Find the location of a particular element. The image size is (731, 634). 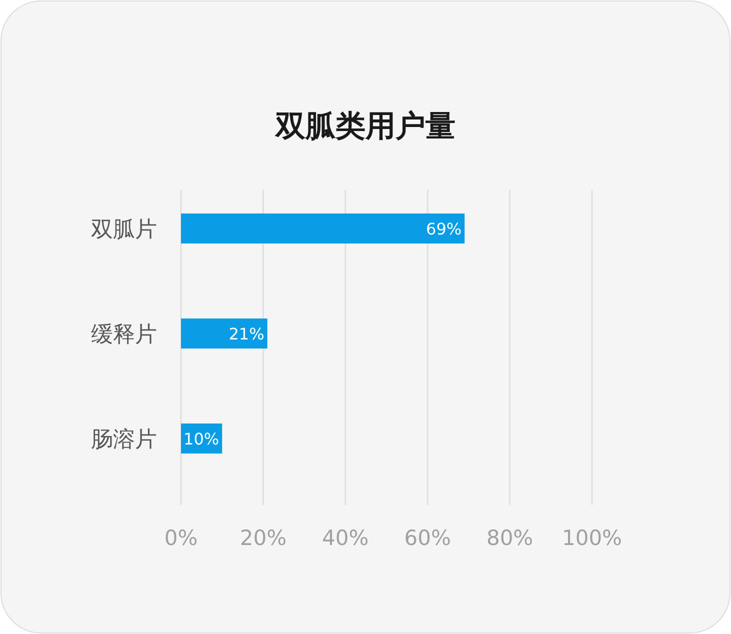

x-tick-label: 80% is located at coordinates (510, 538).